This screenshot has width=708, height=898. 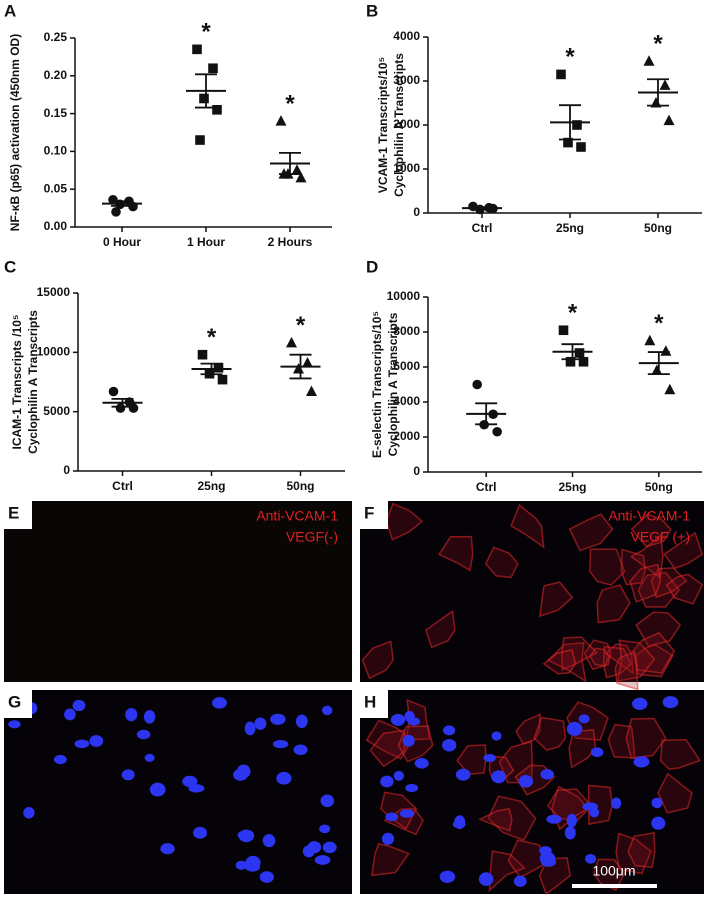 I want to click on y-tick-label: 0.20, so click(x=56, y=75).